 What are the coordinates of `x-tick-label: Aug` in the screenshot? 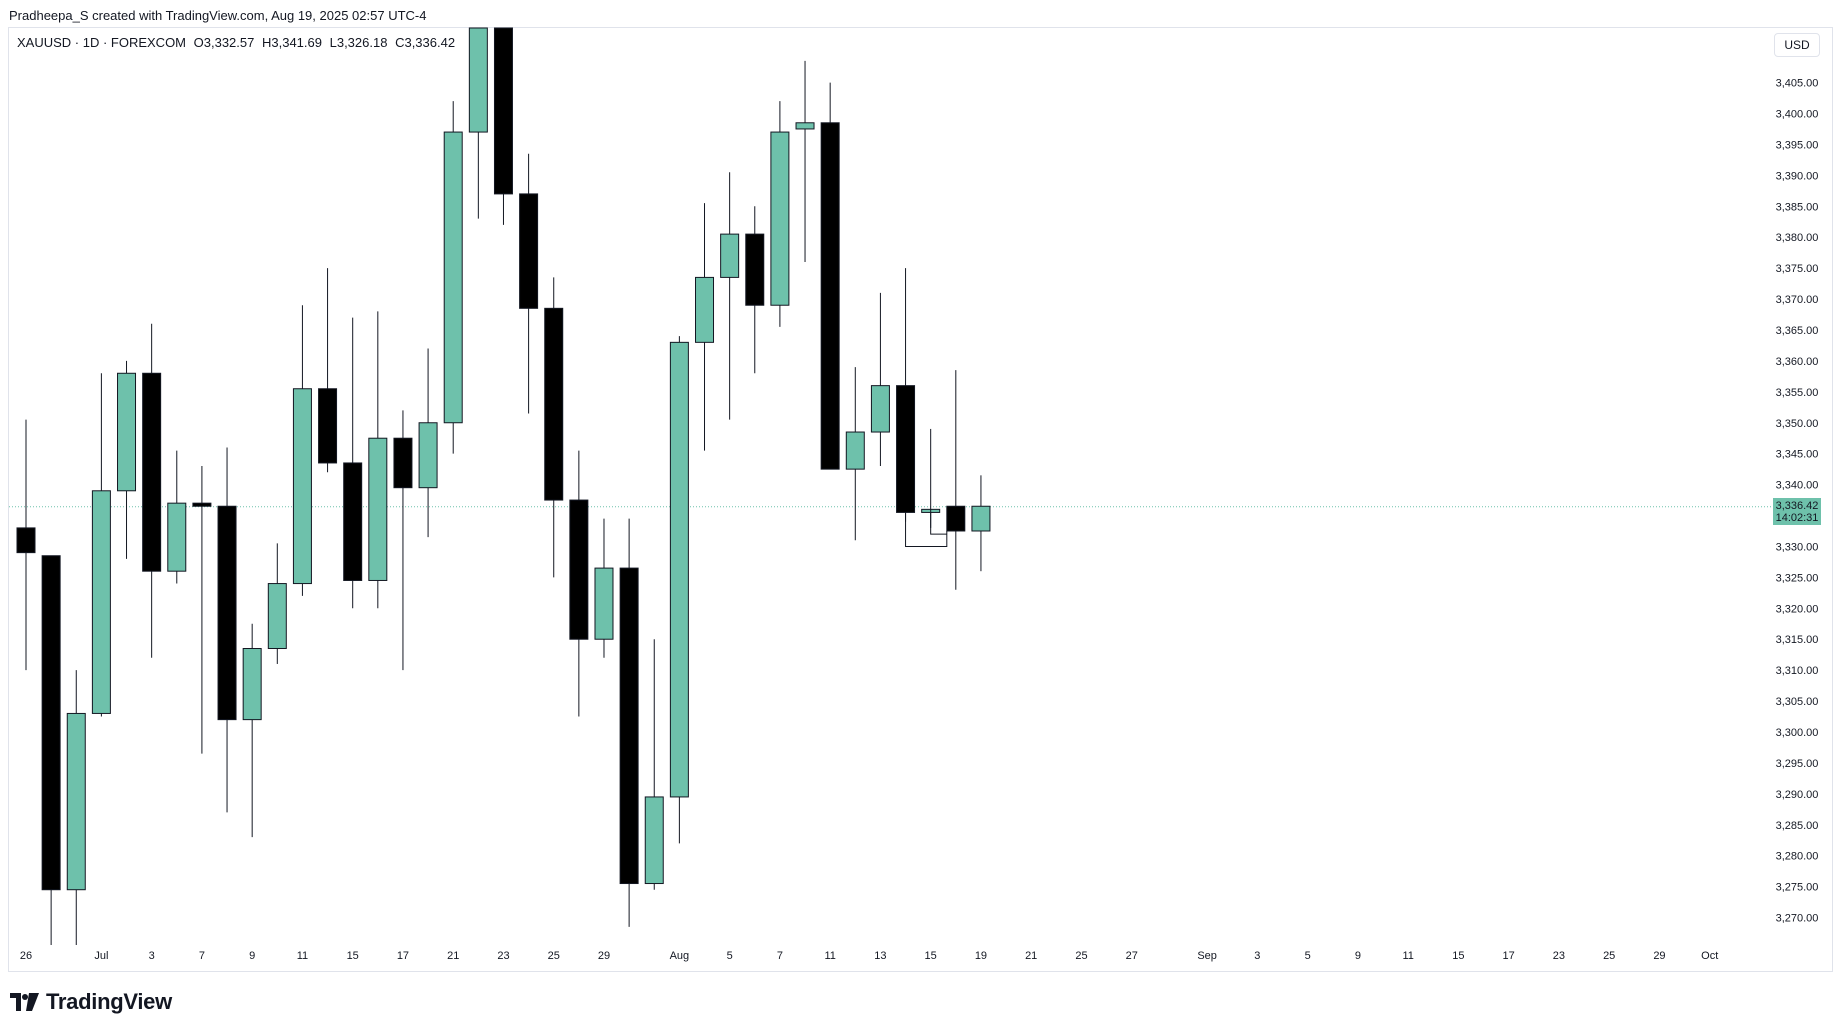 It's located at (680, 956).